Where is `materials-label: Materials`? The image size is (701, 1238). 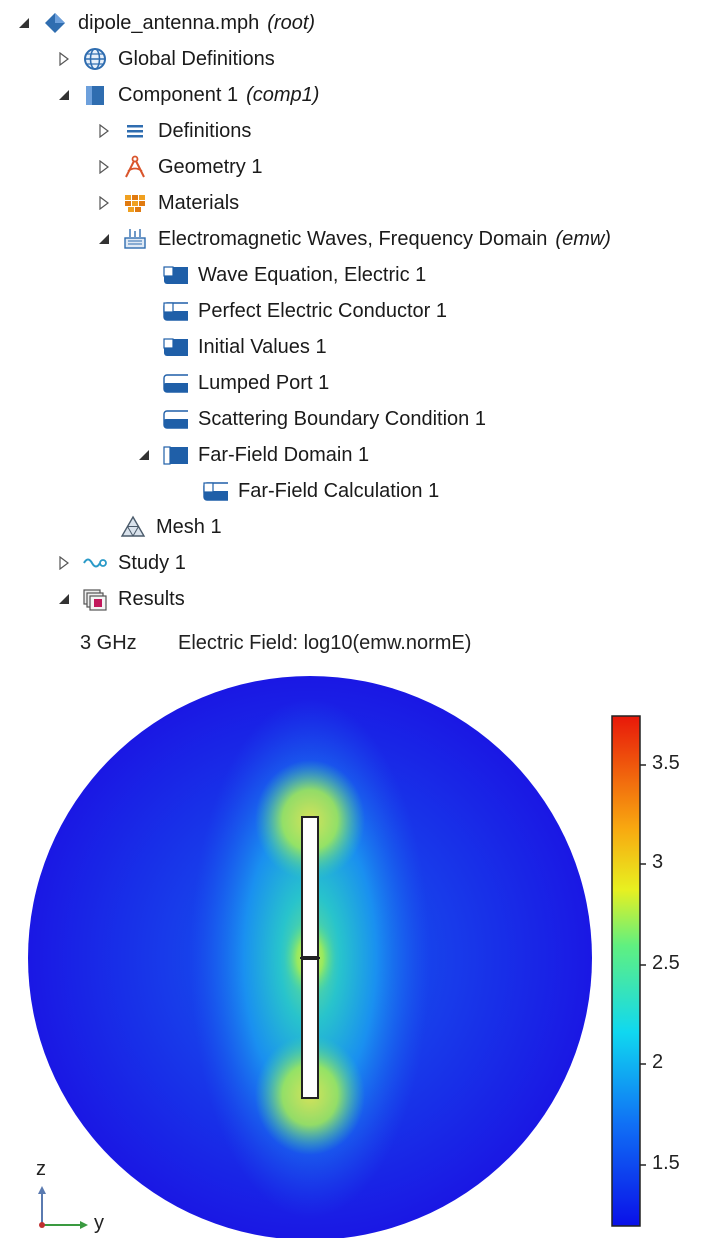 materials-label: Materials is located at coordinates (199, 202).